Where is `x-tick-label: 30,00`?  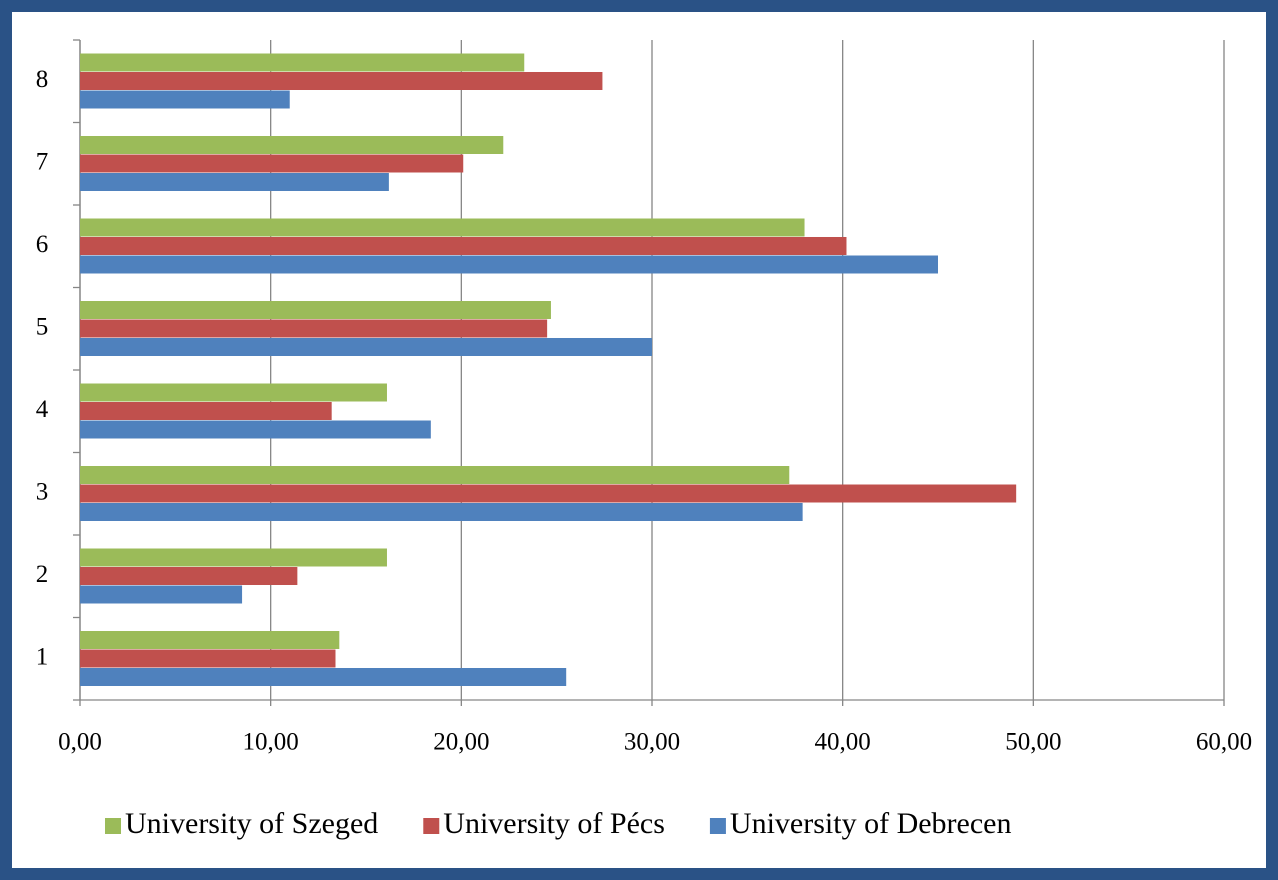 x-tick-label: 30,00 is located at coordinates (652, 742).